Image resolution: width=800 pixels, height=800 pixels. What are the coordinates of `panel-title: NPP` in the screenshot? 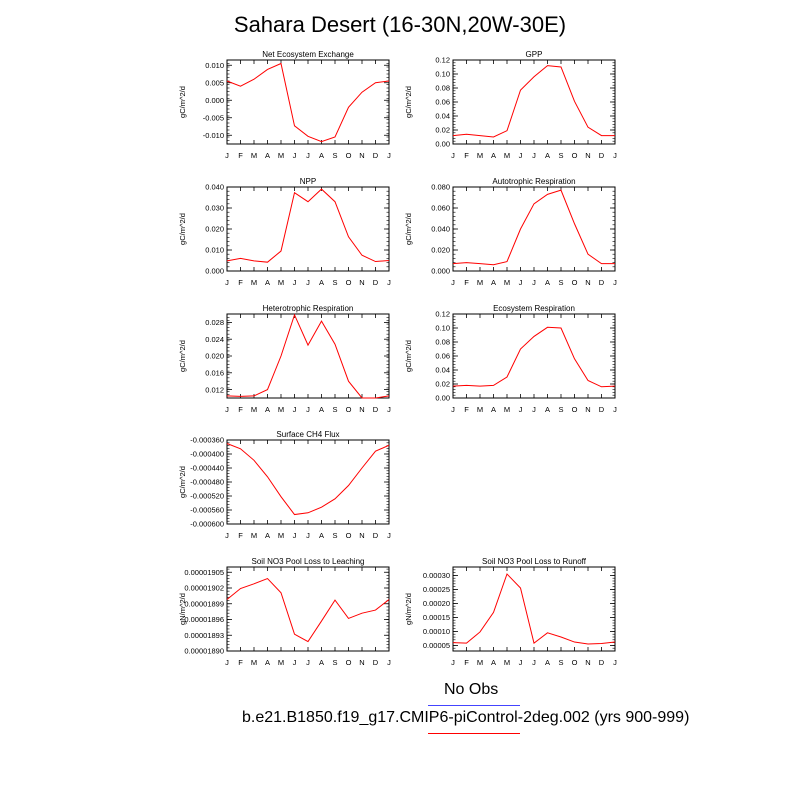 It's located at (308, 181).